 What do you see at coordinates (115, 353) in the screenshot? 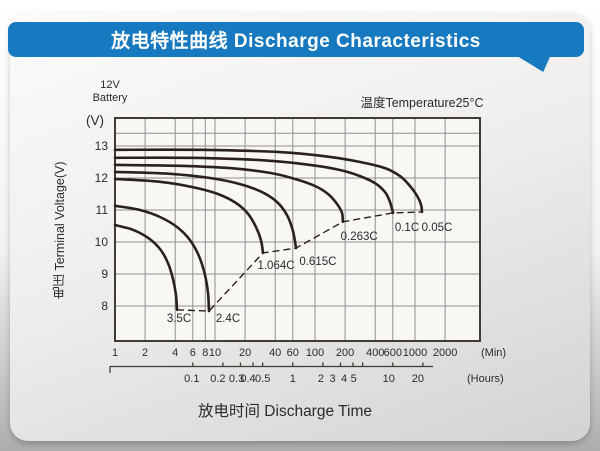
I see `x-tick-label-min: 1` at bounding box center [115, 353].